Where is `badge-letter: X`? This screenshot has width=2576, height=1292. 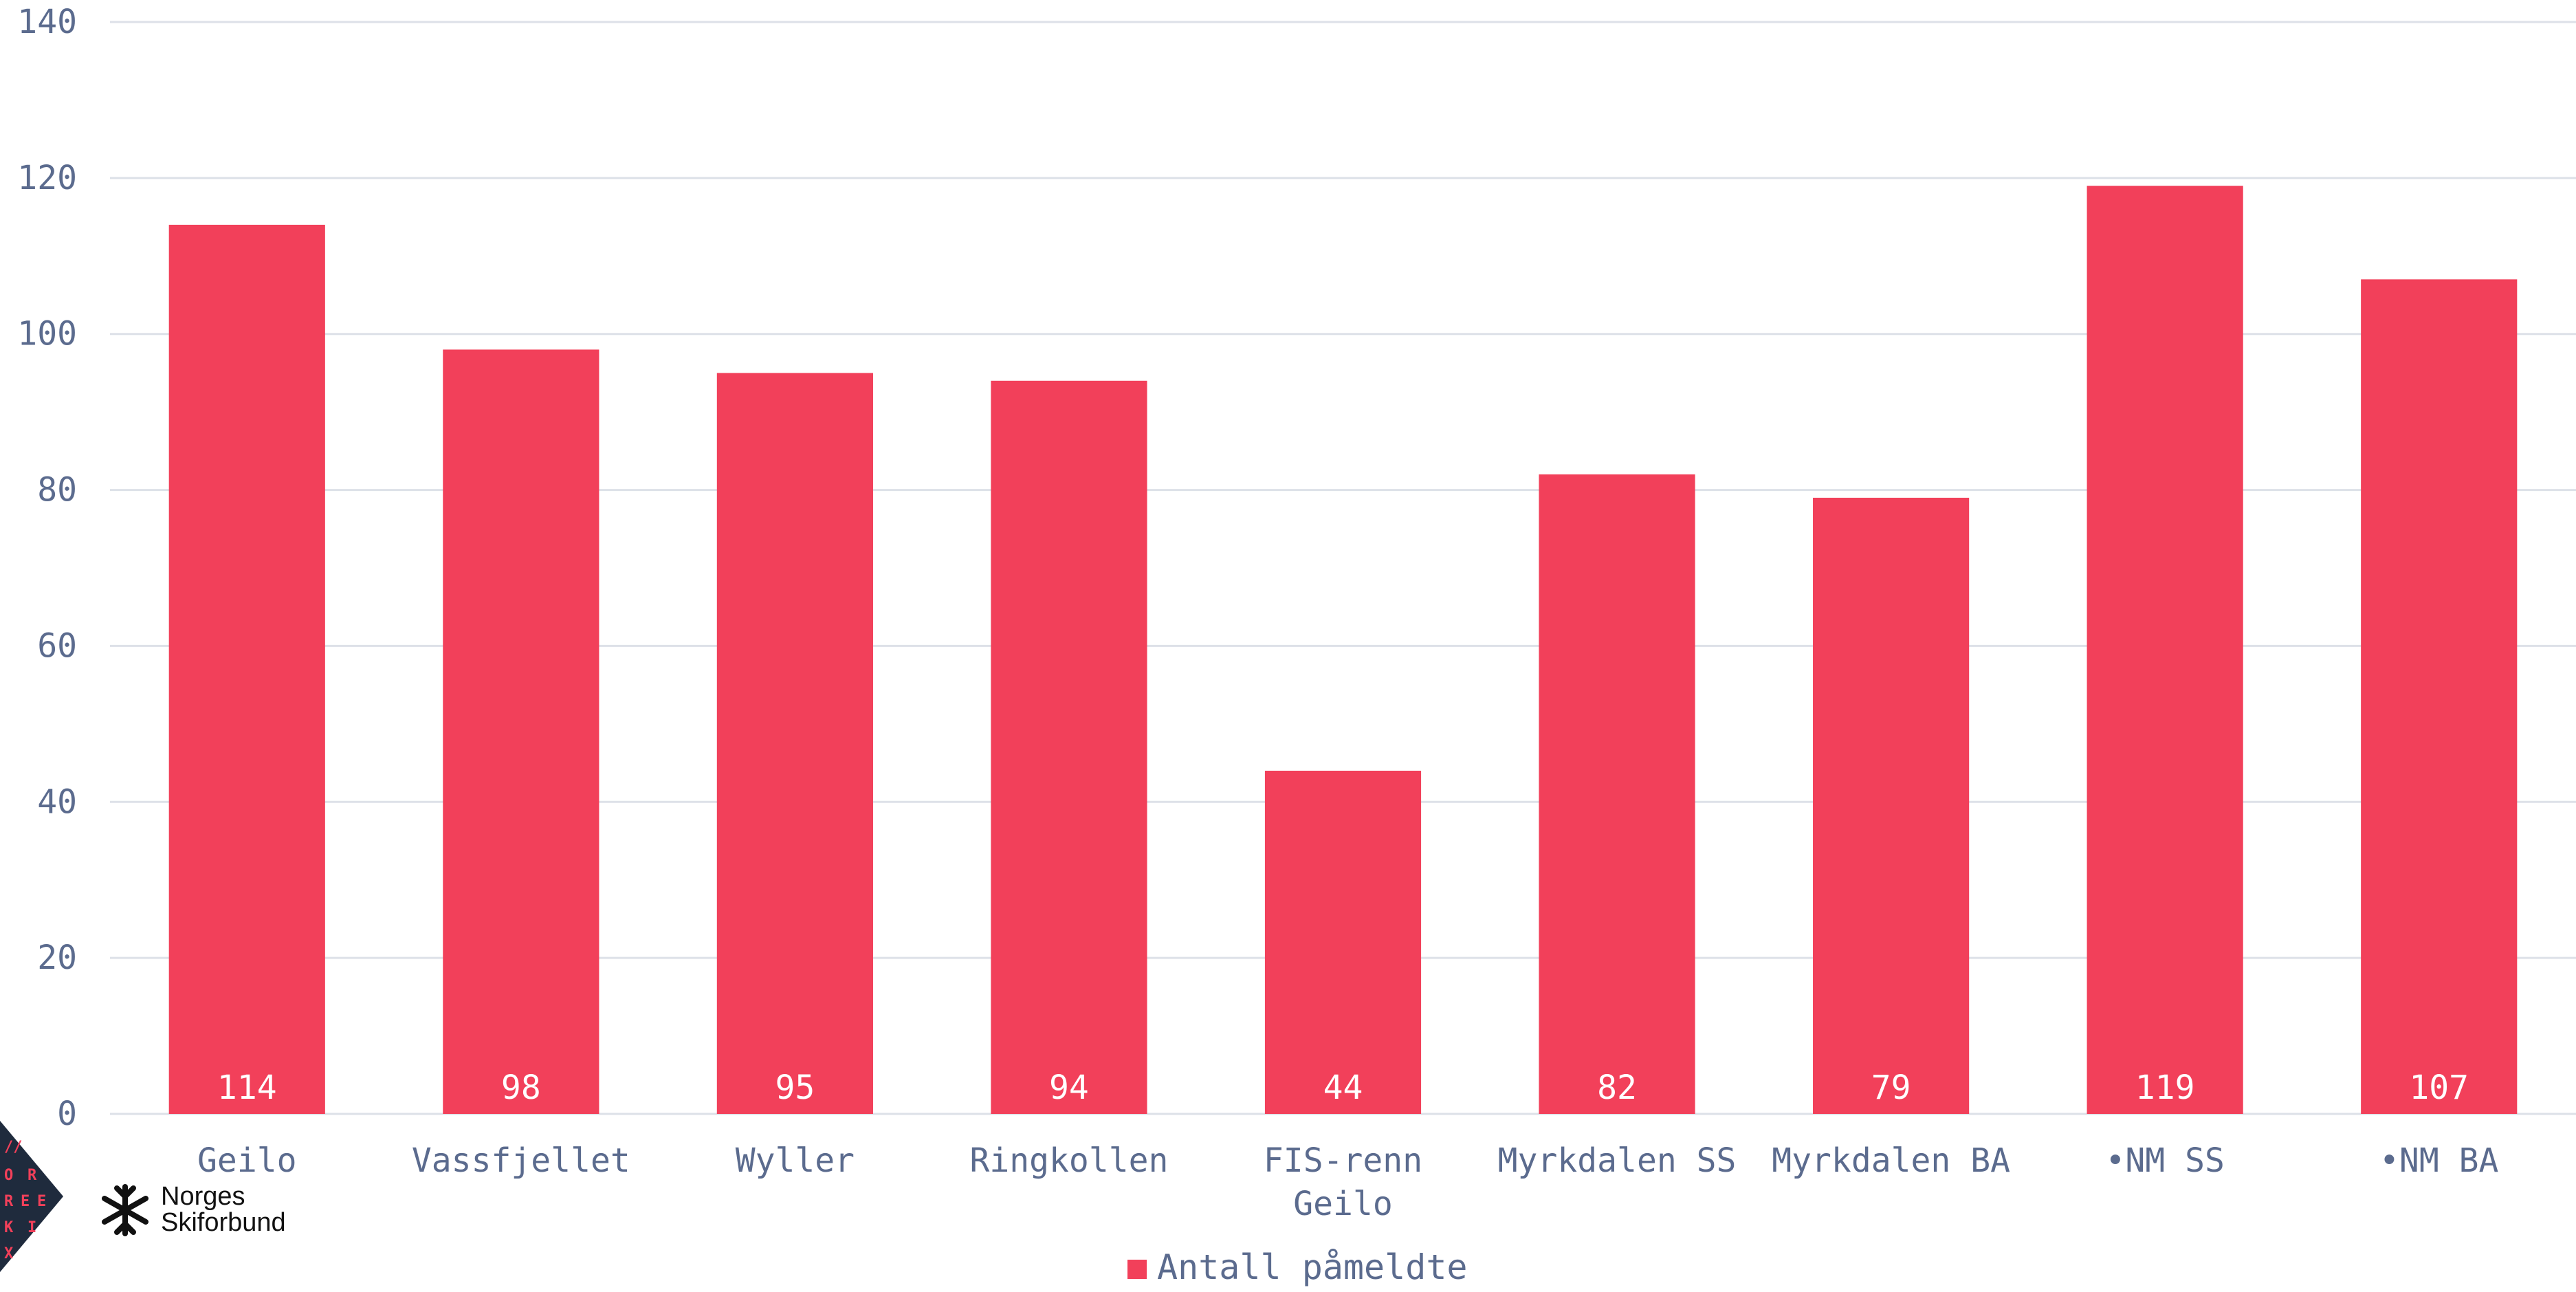 badge-letter: X is located at coordinates (8, 1253).